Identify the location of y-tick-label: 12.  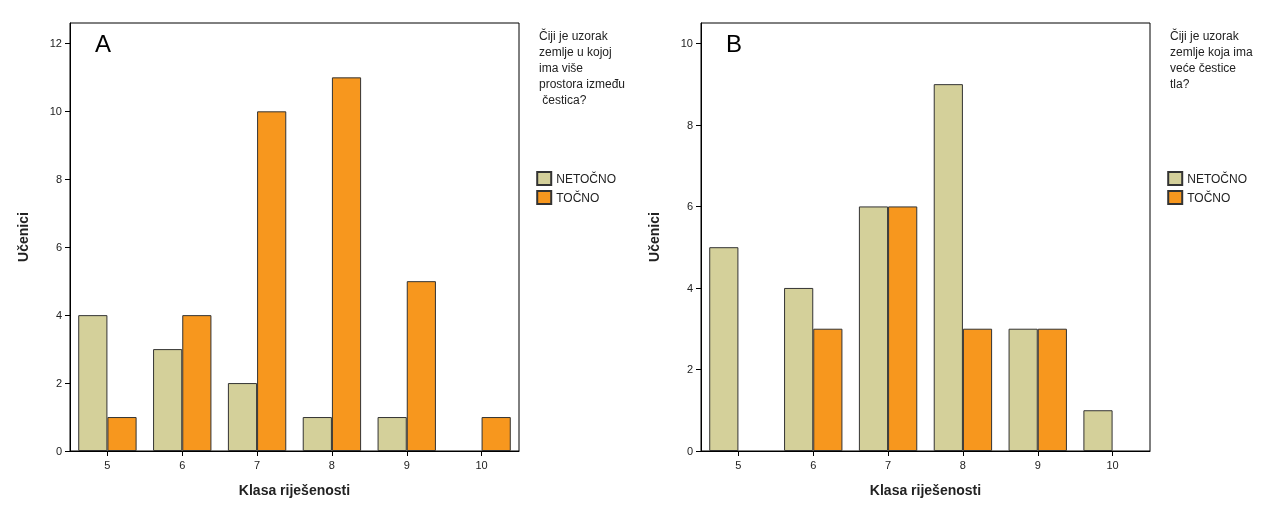
(55, 43).